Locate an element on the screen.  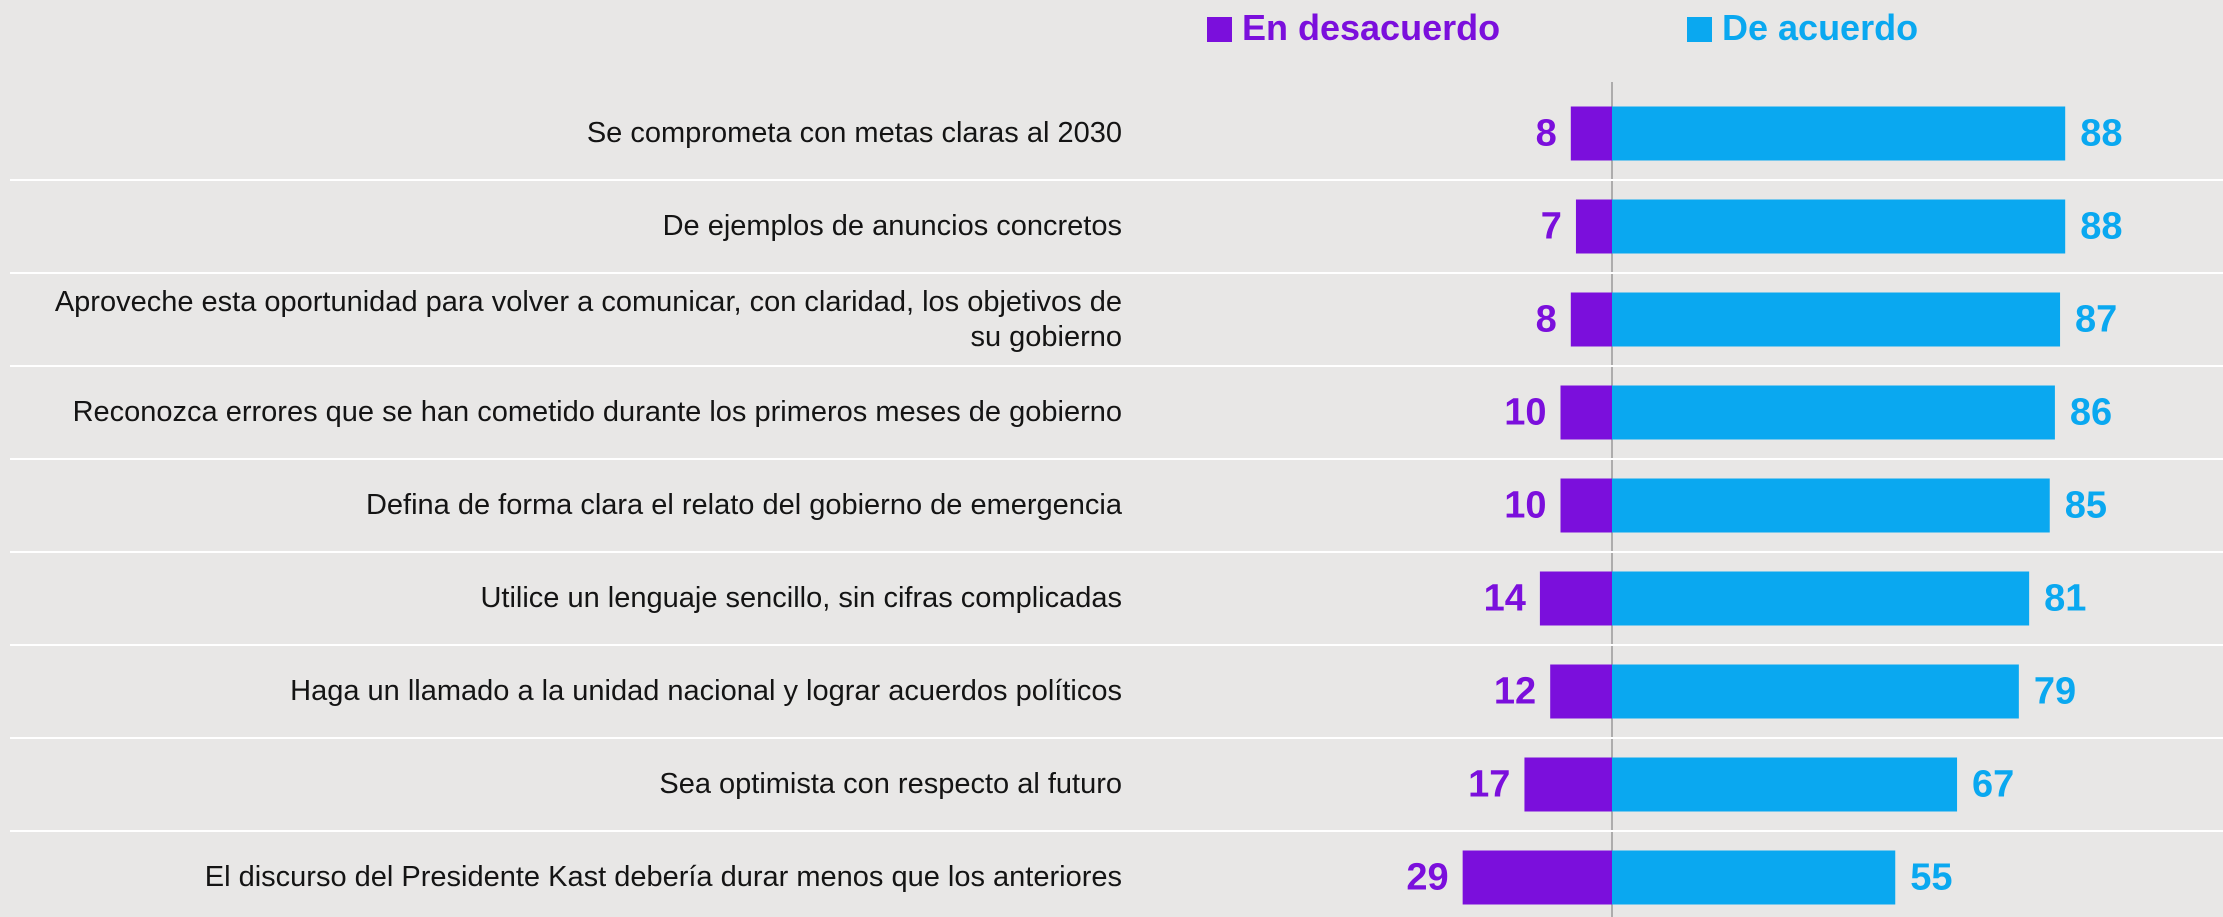
value-label: 79 is located at coordinates (2055, 692).